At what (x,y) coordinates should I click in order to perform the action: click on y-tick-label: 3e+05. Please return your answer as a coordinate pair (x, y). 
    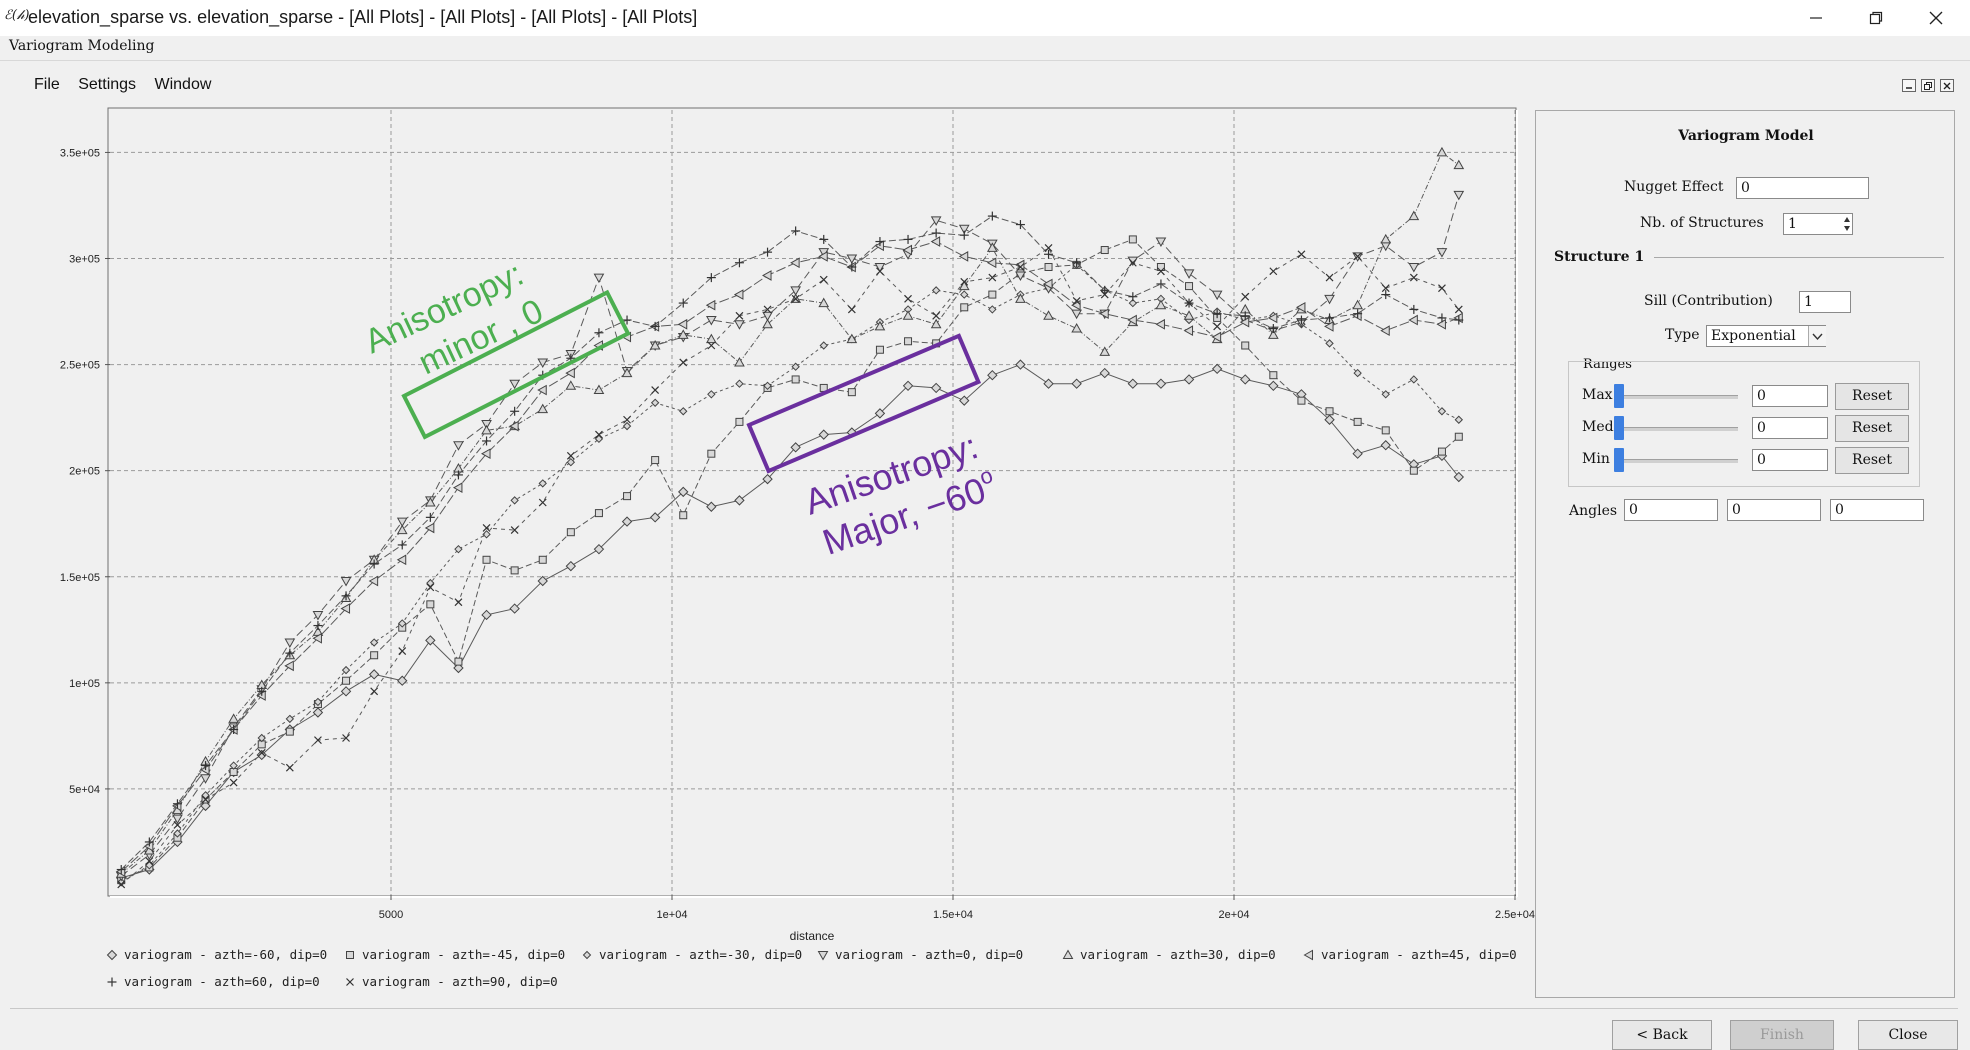
    Looking at the image, I should click on (84, 260).